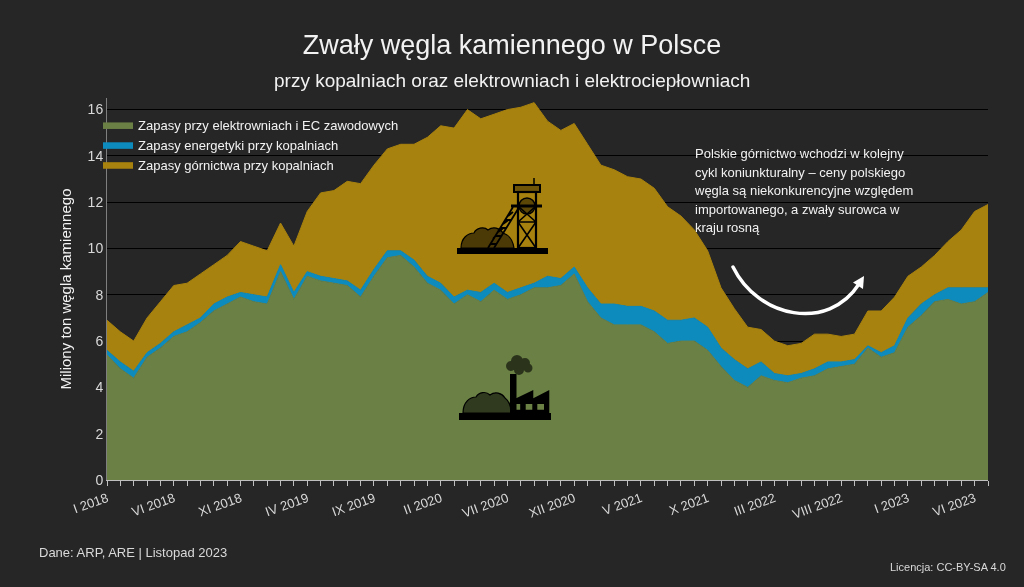 This screenshot has width=1024, height=587. I want to click on x-tick-label: VIII 2022, so click(817, 505).